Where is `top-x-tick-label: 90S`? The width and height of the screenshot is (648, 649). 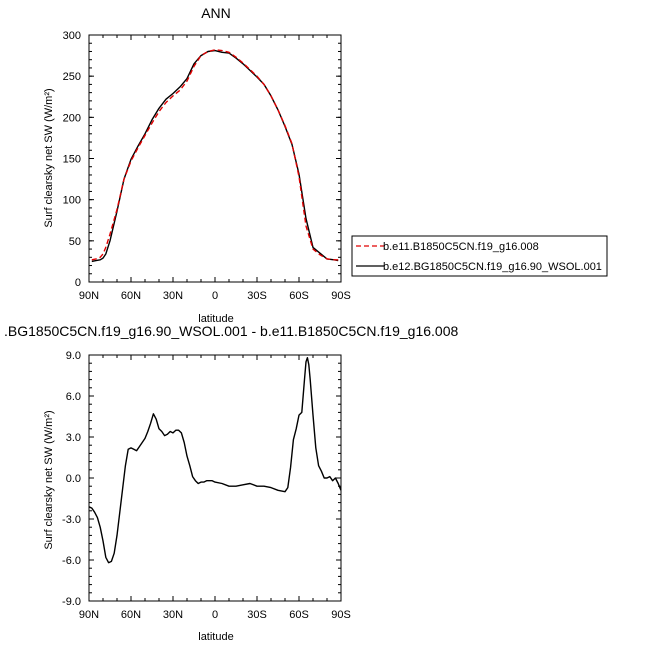 top-x-tick-label: 90S is located at coordinates (341, 296).